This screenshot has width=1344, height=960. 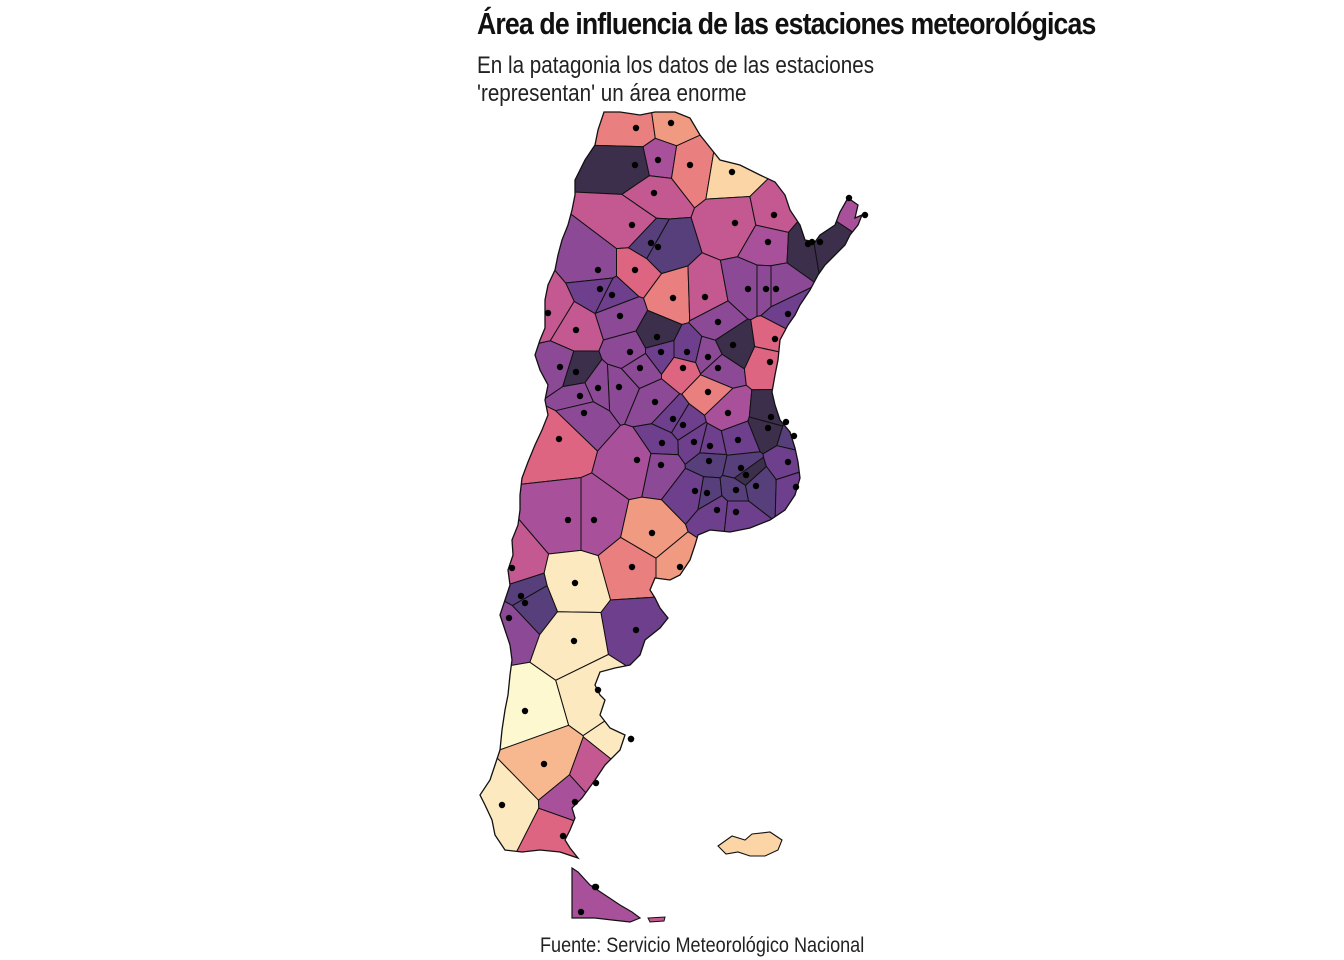 What do you see at coordinates (606, 894) in the screenshot?
I see `tierra-del-fuego-cell` at bounding box center [606, 894].